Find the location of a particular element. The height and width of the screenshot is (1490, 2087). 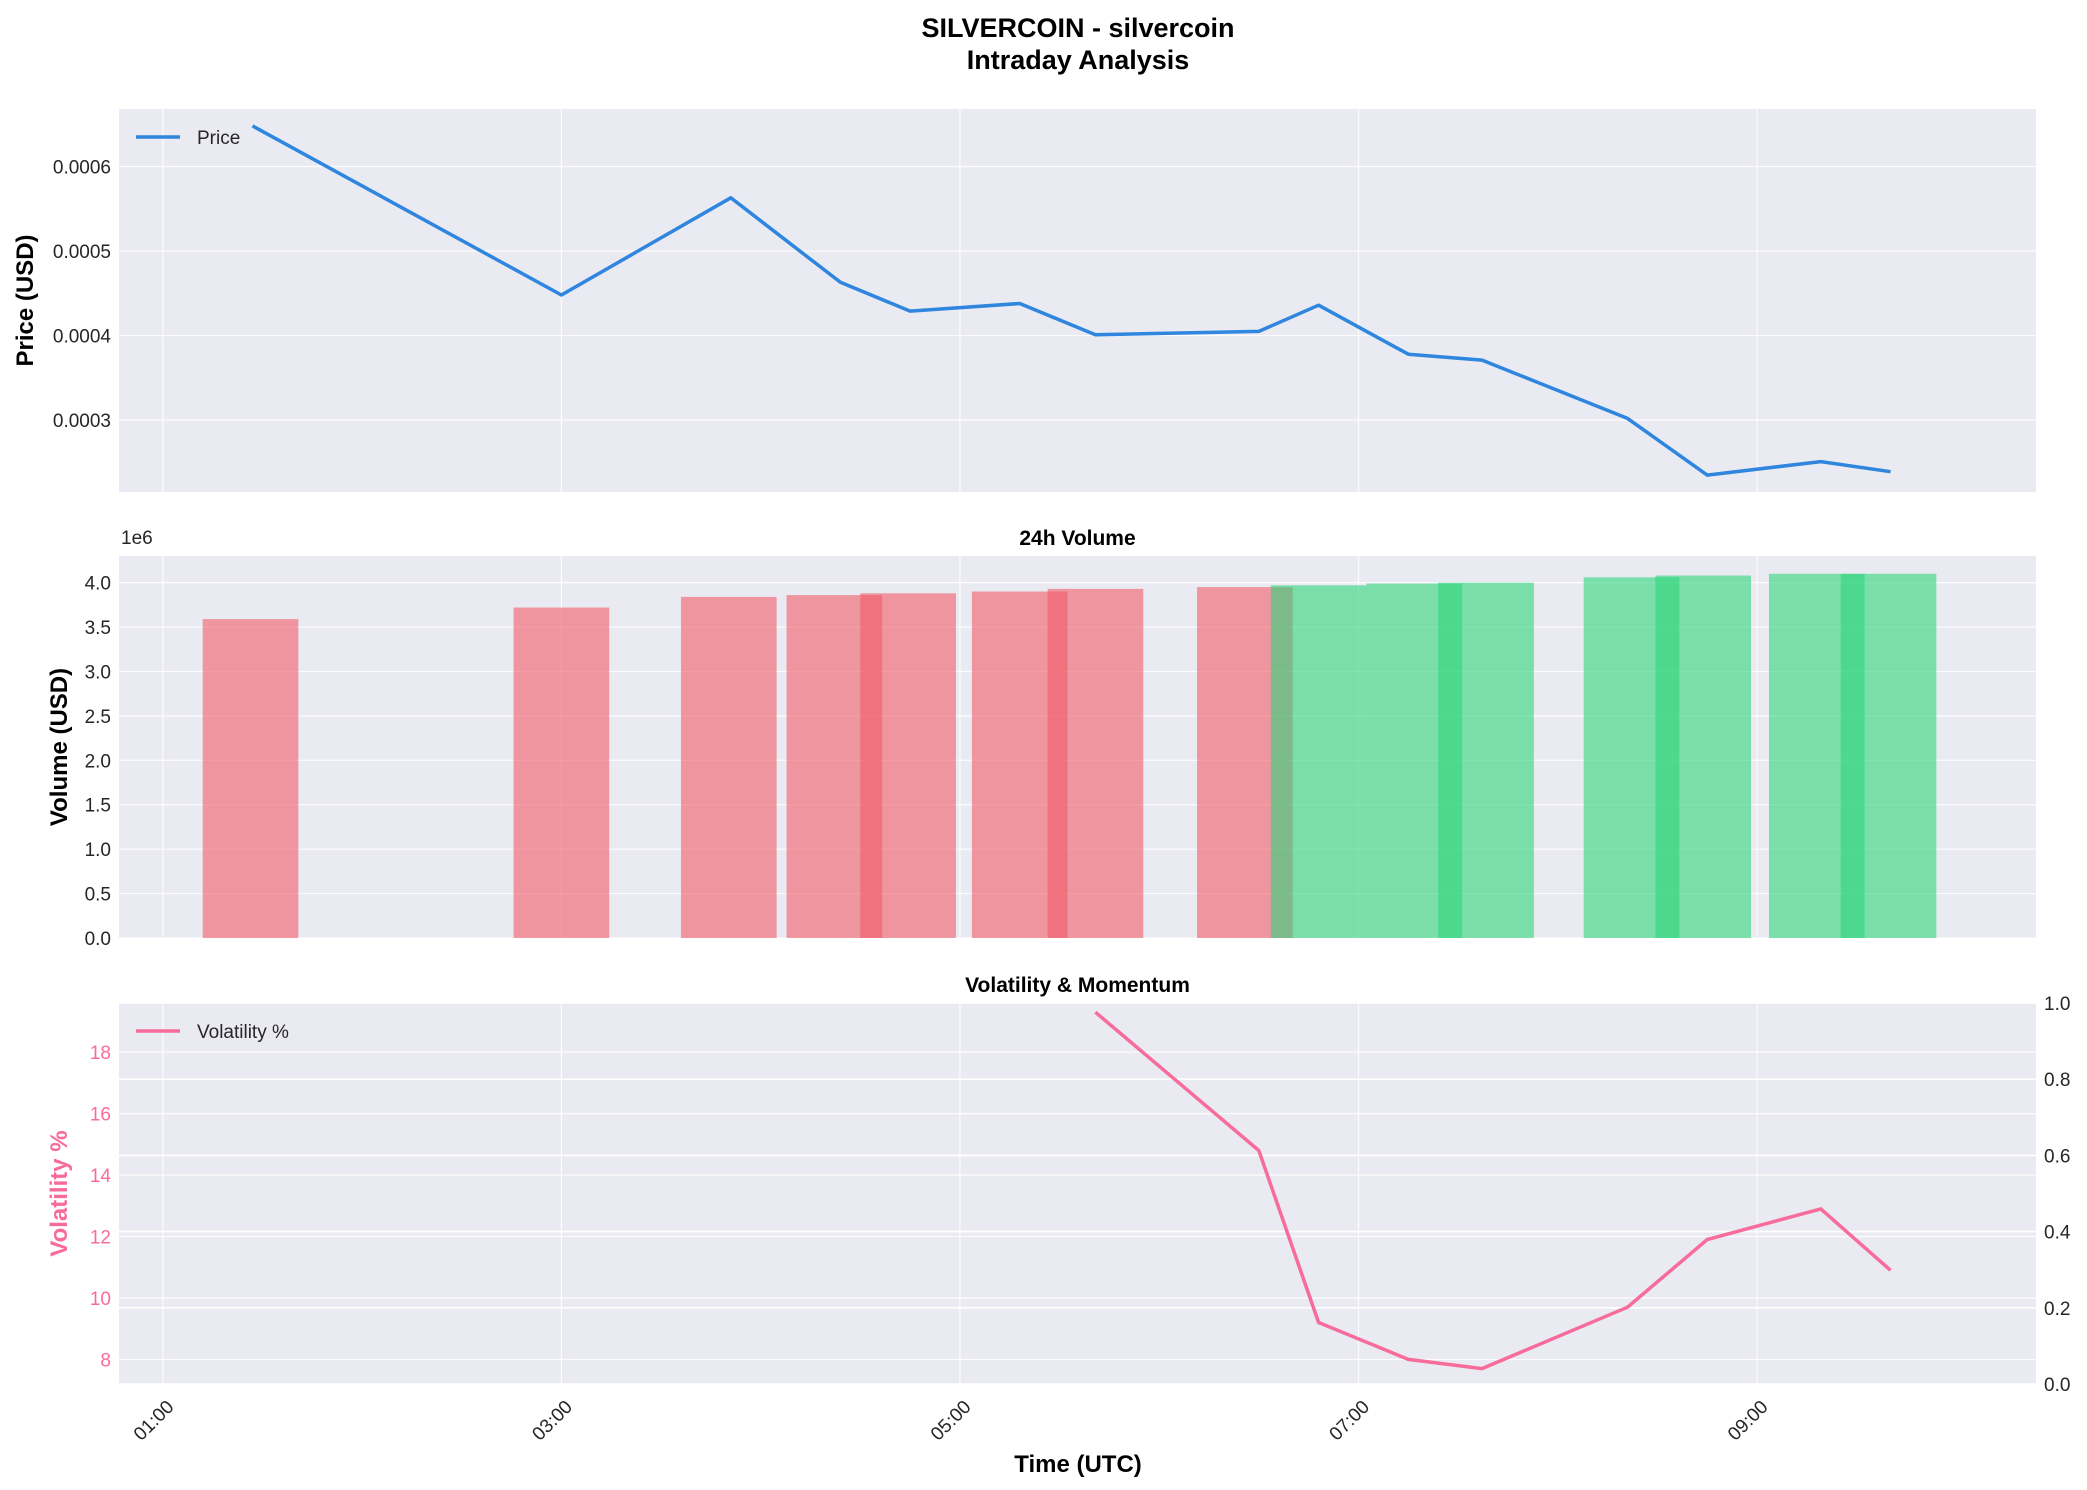

y-tick-label: 10 is located at coordinates (100, 1299).